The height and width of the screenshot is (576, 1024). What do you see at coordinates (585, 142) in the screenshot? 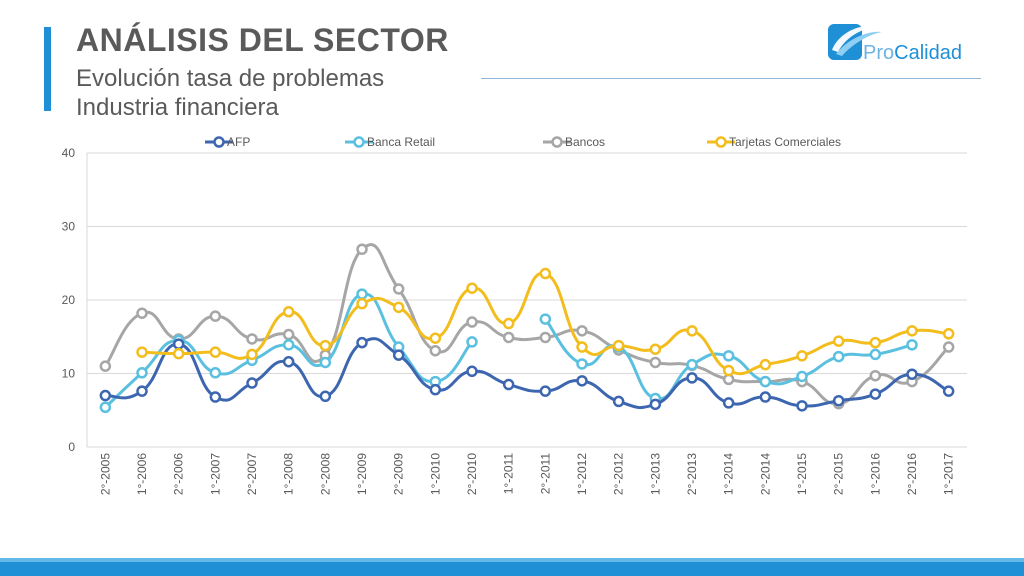
I see `legend-label: Bancos` at bounding box center [585, 142].